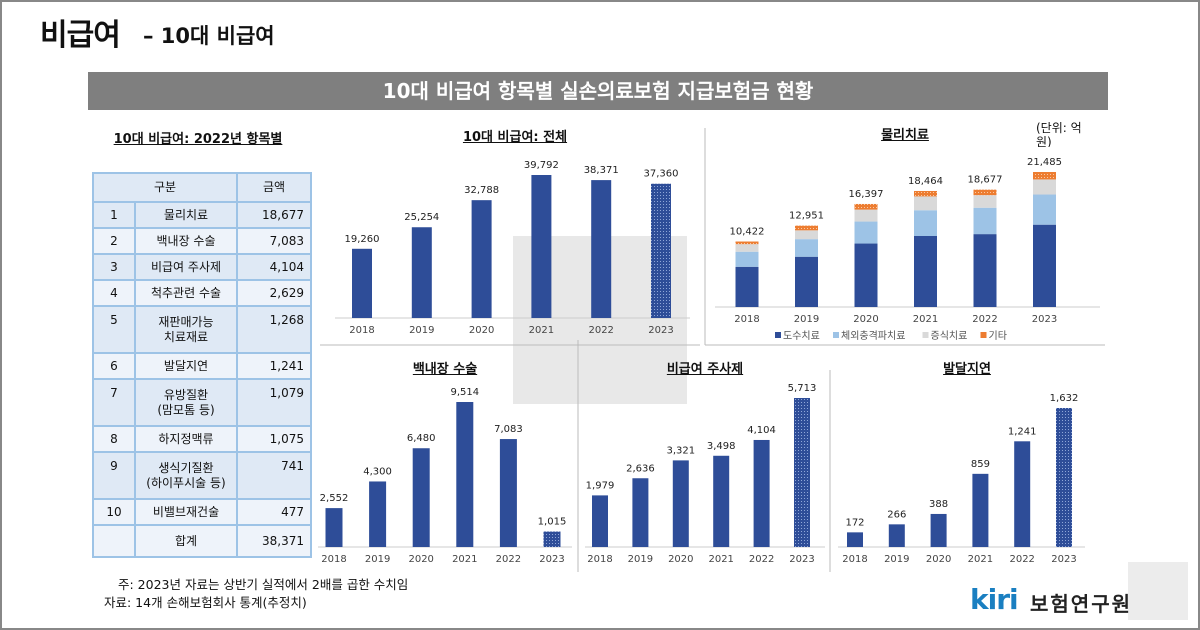 The image size is (1200, 630). I want to click on table-row: 6 발달지연 1,241, so click(202, 366).